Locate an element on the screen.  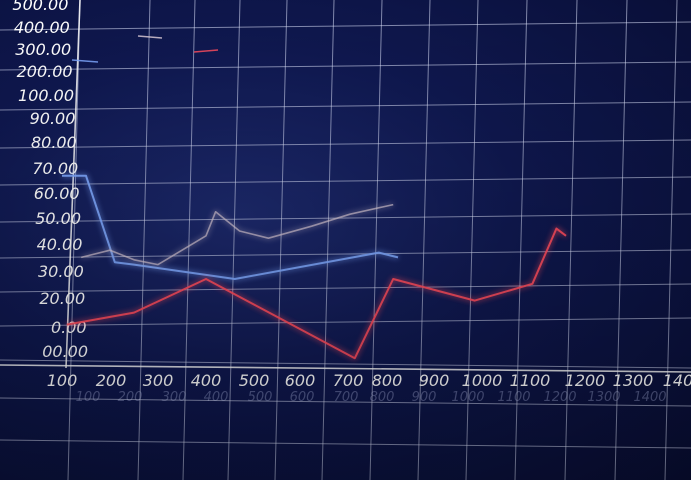
ghost-x-tick-label: 500 is located at coordinates (260, 397).